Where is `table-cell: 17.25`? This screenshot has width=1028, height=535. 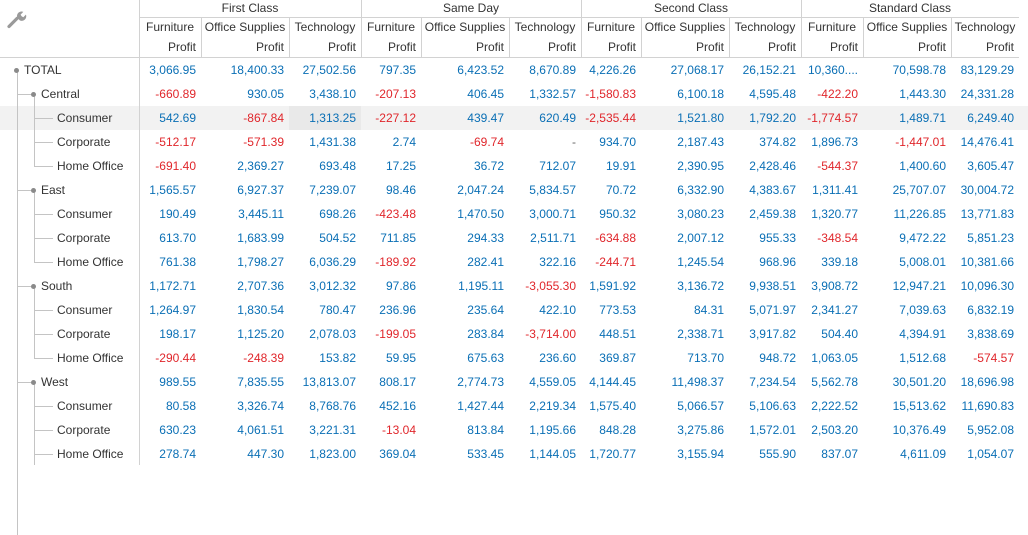
table-cell: 17.25 is located at coordinates (400, 166).